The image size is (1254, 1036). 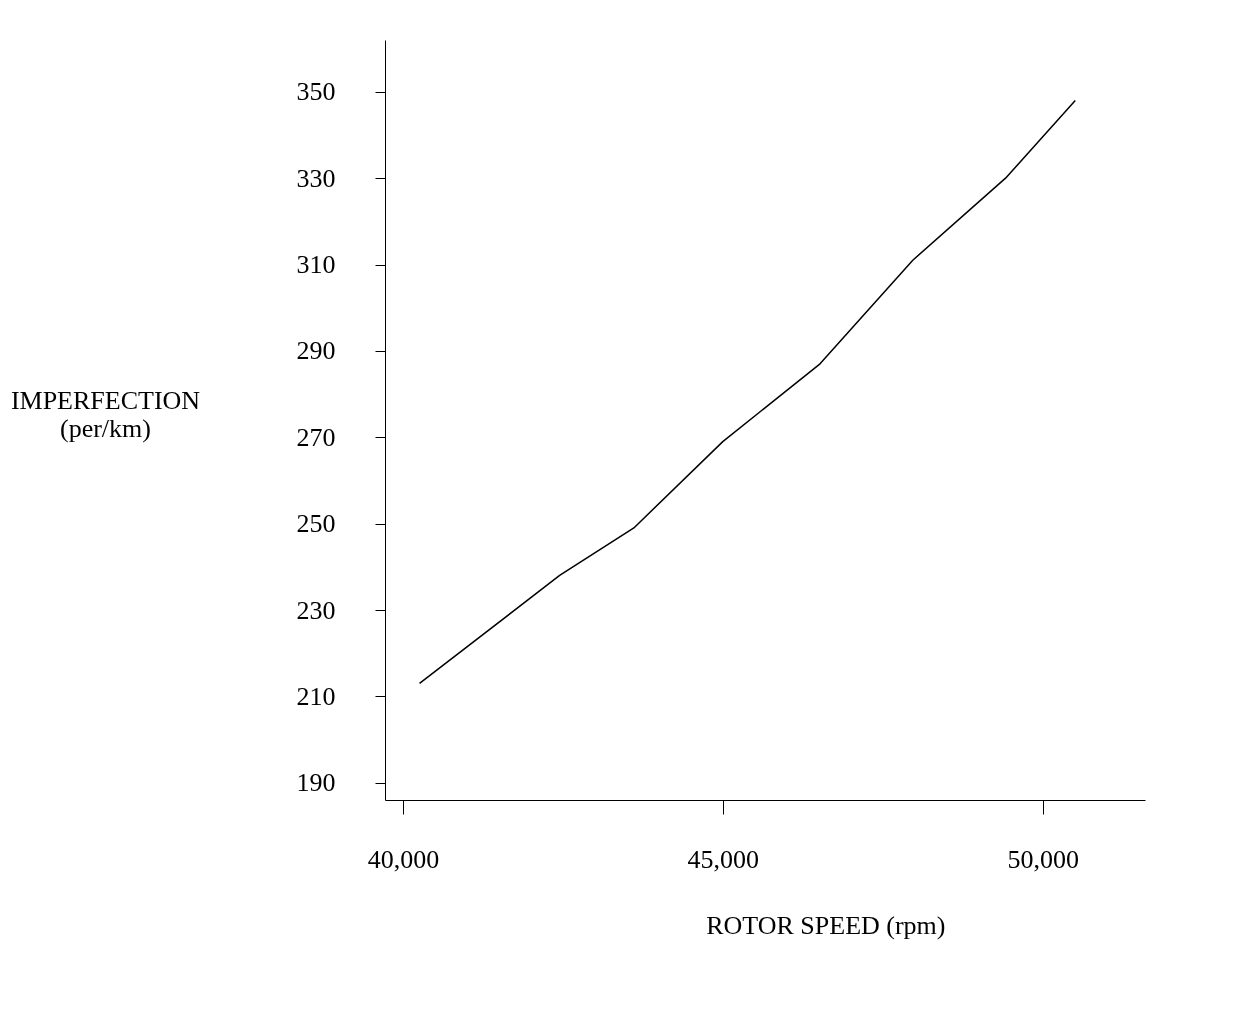 I want to click on y-tick-label: 330, so click(x=316, y=178).